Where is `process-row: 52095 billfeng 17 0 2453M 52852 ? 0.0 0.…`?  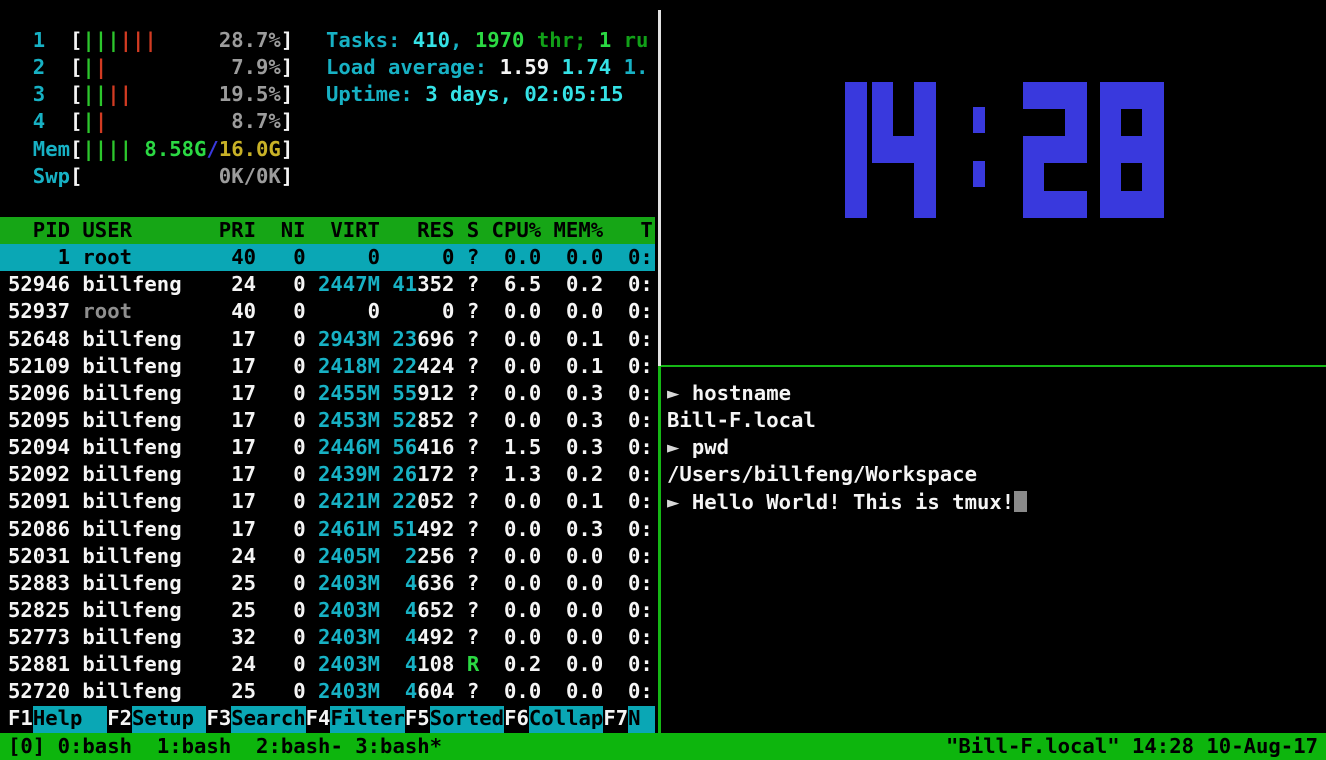 process-row: 52095 billfeng 17 0 2453M 52852 ? 0.0 0.… is located at coordinates (330, 420).